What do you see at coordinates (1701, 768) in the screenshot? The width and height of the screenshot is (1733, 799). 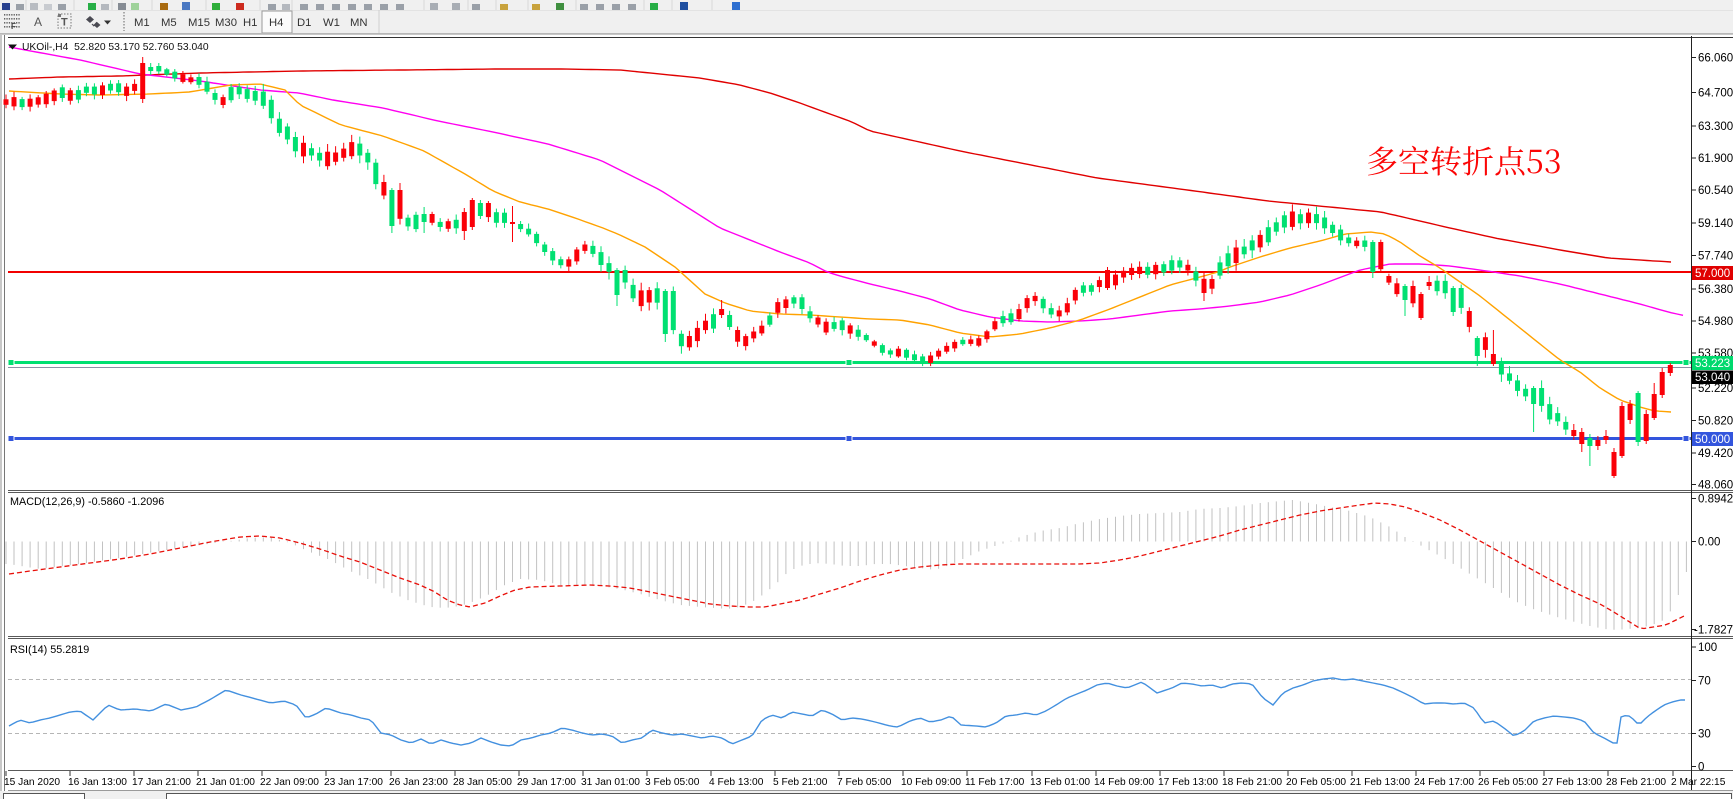 I see `svg-text: 0` at bounding box center [1701, 768].